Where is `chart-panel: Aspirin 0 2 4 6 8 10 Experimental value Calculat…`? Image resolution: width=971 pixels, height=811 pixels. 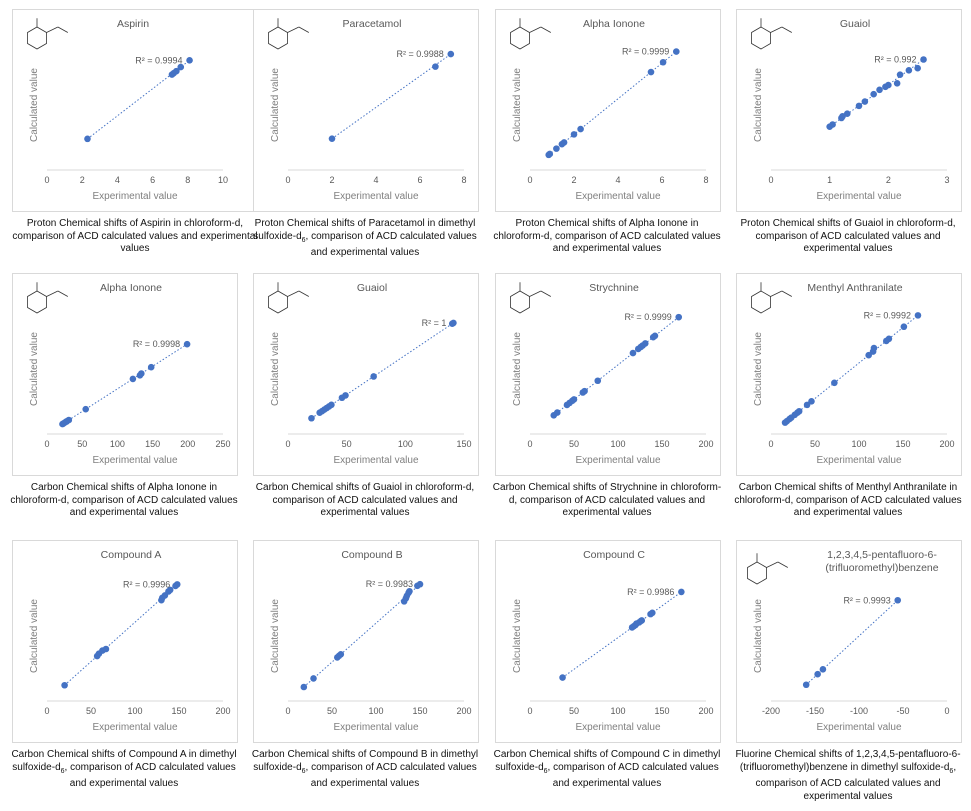
chart-panel: Aspirin 0 2 4 6 8 10 Experimental value Calculat… is located at coordinates (137, 110).